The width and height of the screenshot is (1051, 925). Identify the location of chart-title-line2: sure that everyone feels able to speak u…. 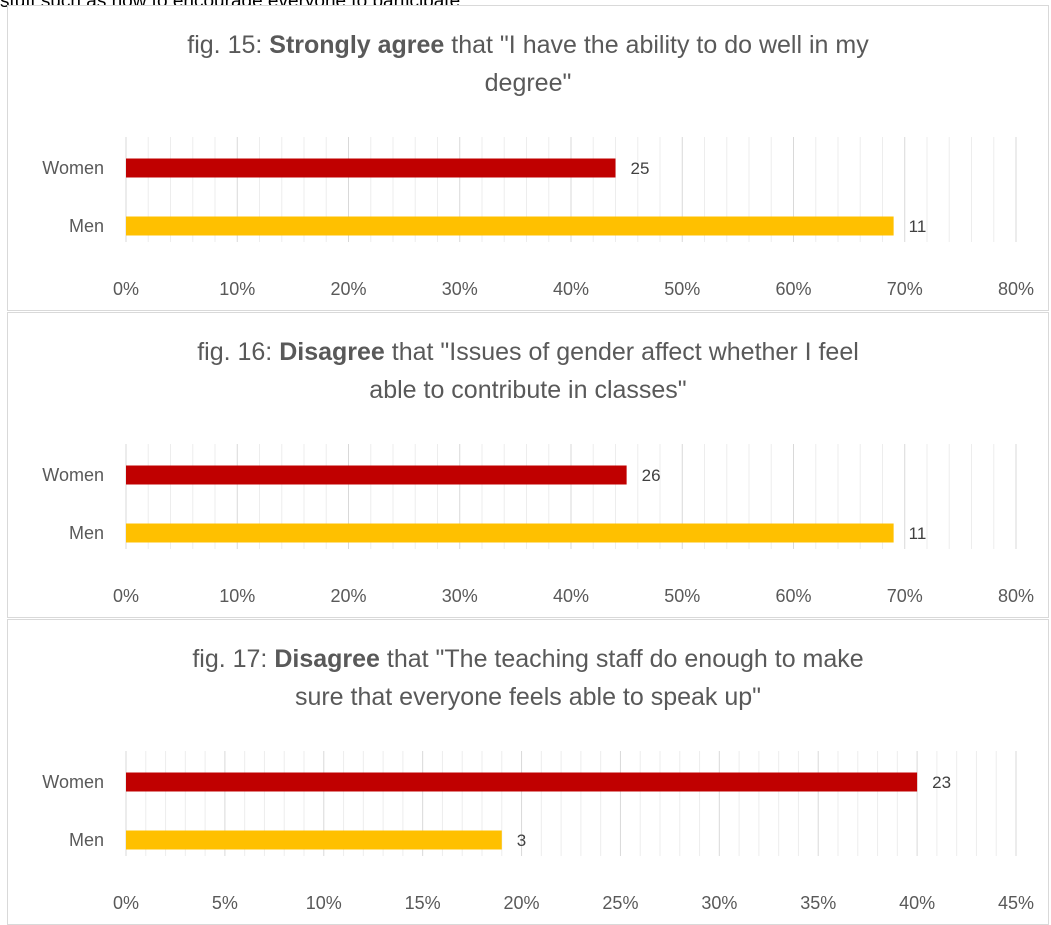
(528, 697).